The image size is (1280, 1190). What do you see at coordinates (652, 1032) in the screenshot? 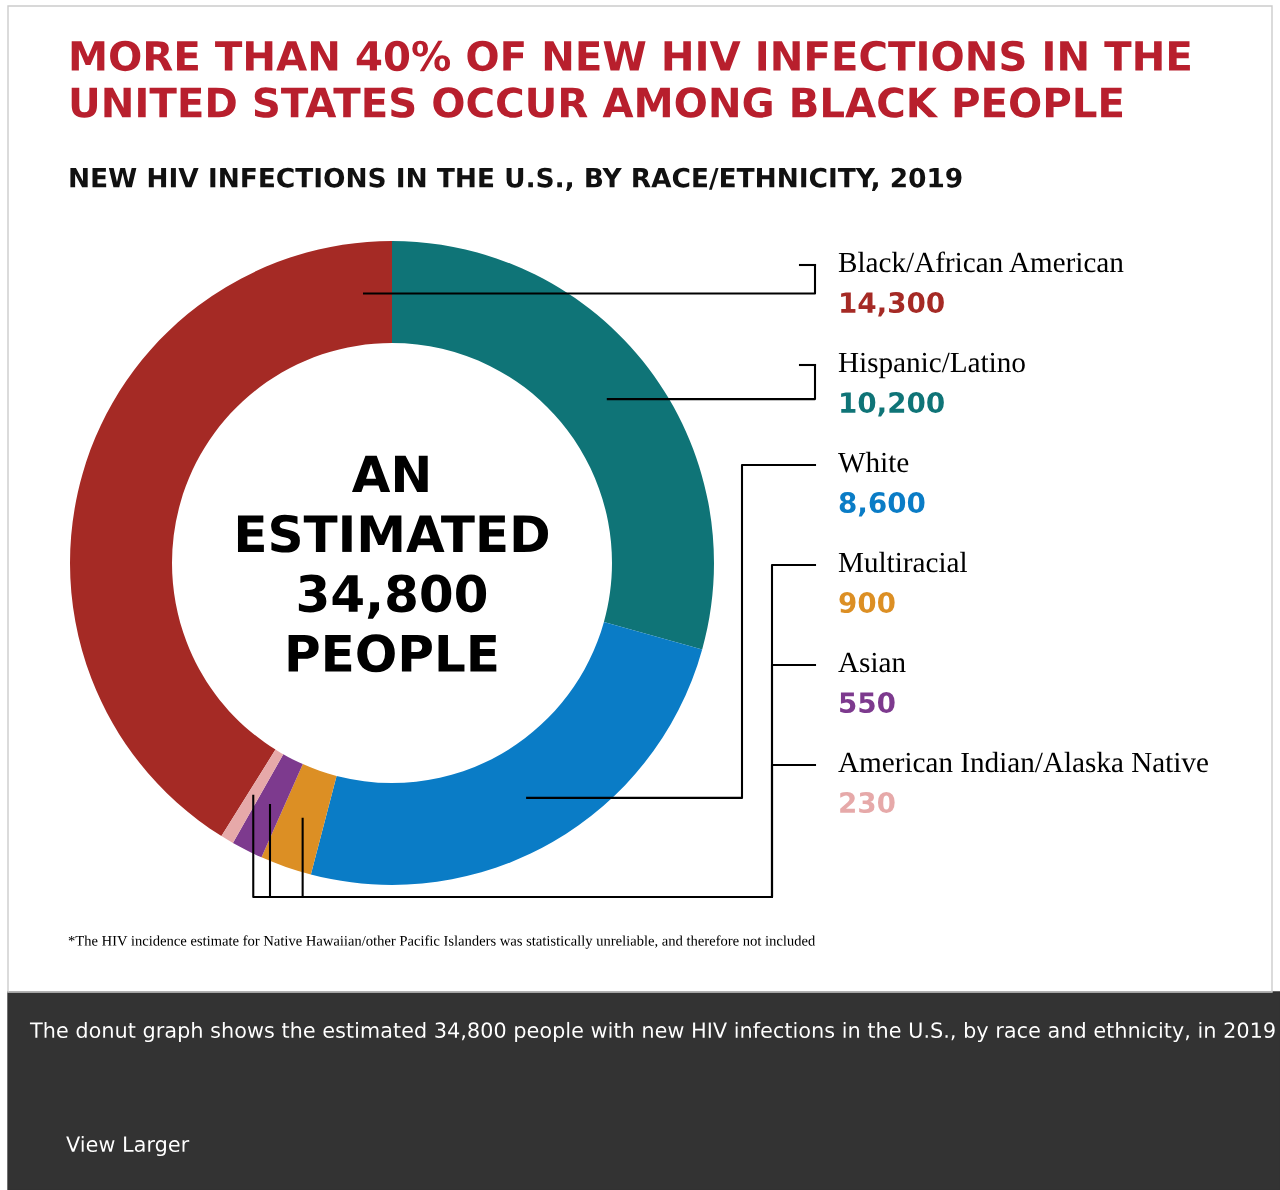
I see `text: The donut graph shows the estimated 34,800 people with new HIV infections in the U.S., by race and ethnicity, in 2019` at bounding box center [652, 1032].